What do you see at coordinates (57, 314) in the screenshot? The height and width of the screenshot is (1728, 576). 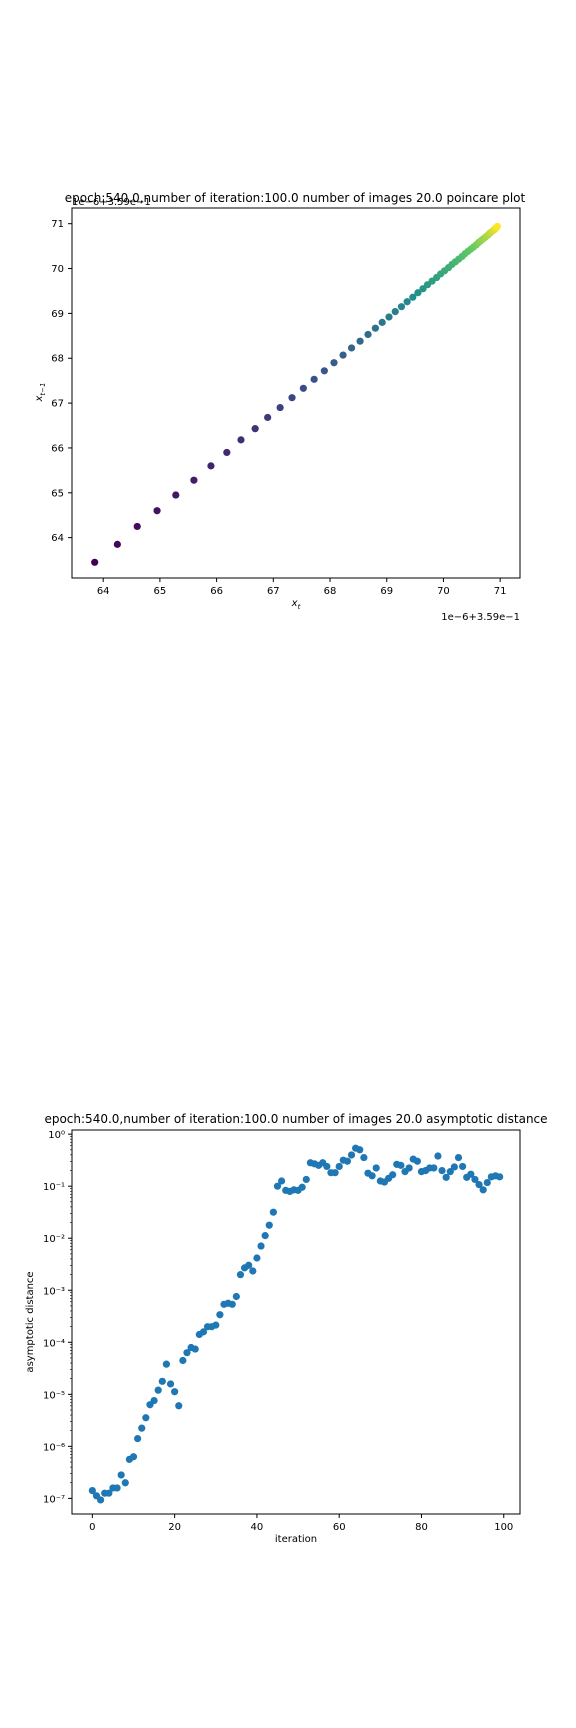 I see `y-tick-label: 69` at bounding box center [57, 314].